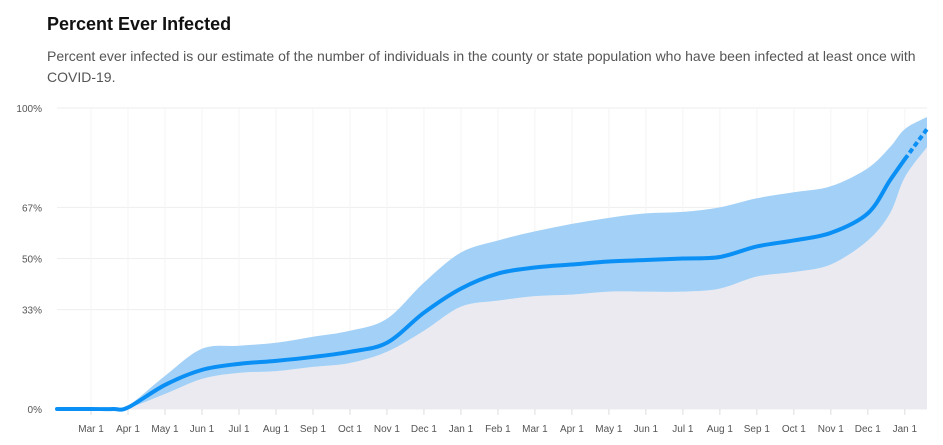 Image resolution: width=943 pixels, height=445 pixels. What do you see at coordinates (32, 311) in the screenshot?
I see `y-tick-label: 33%` at bounding box center [32, 311].